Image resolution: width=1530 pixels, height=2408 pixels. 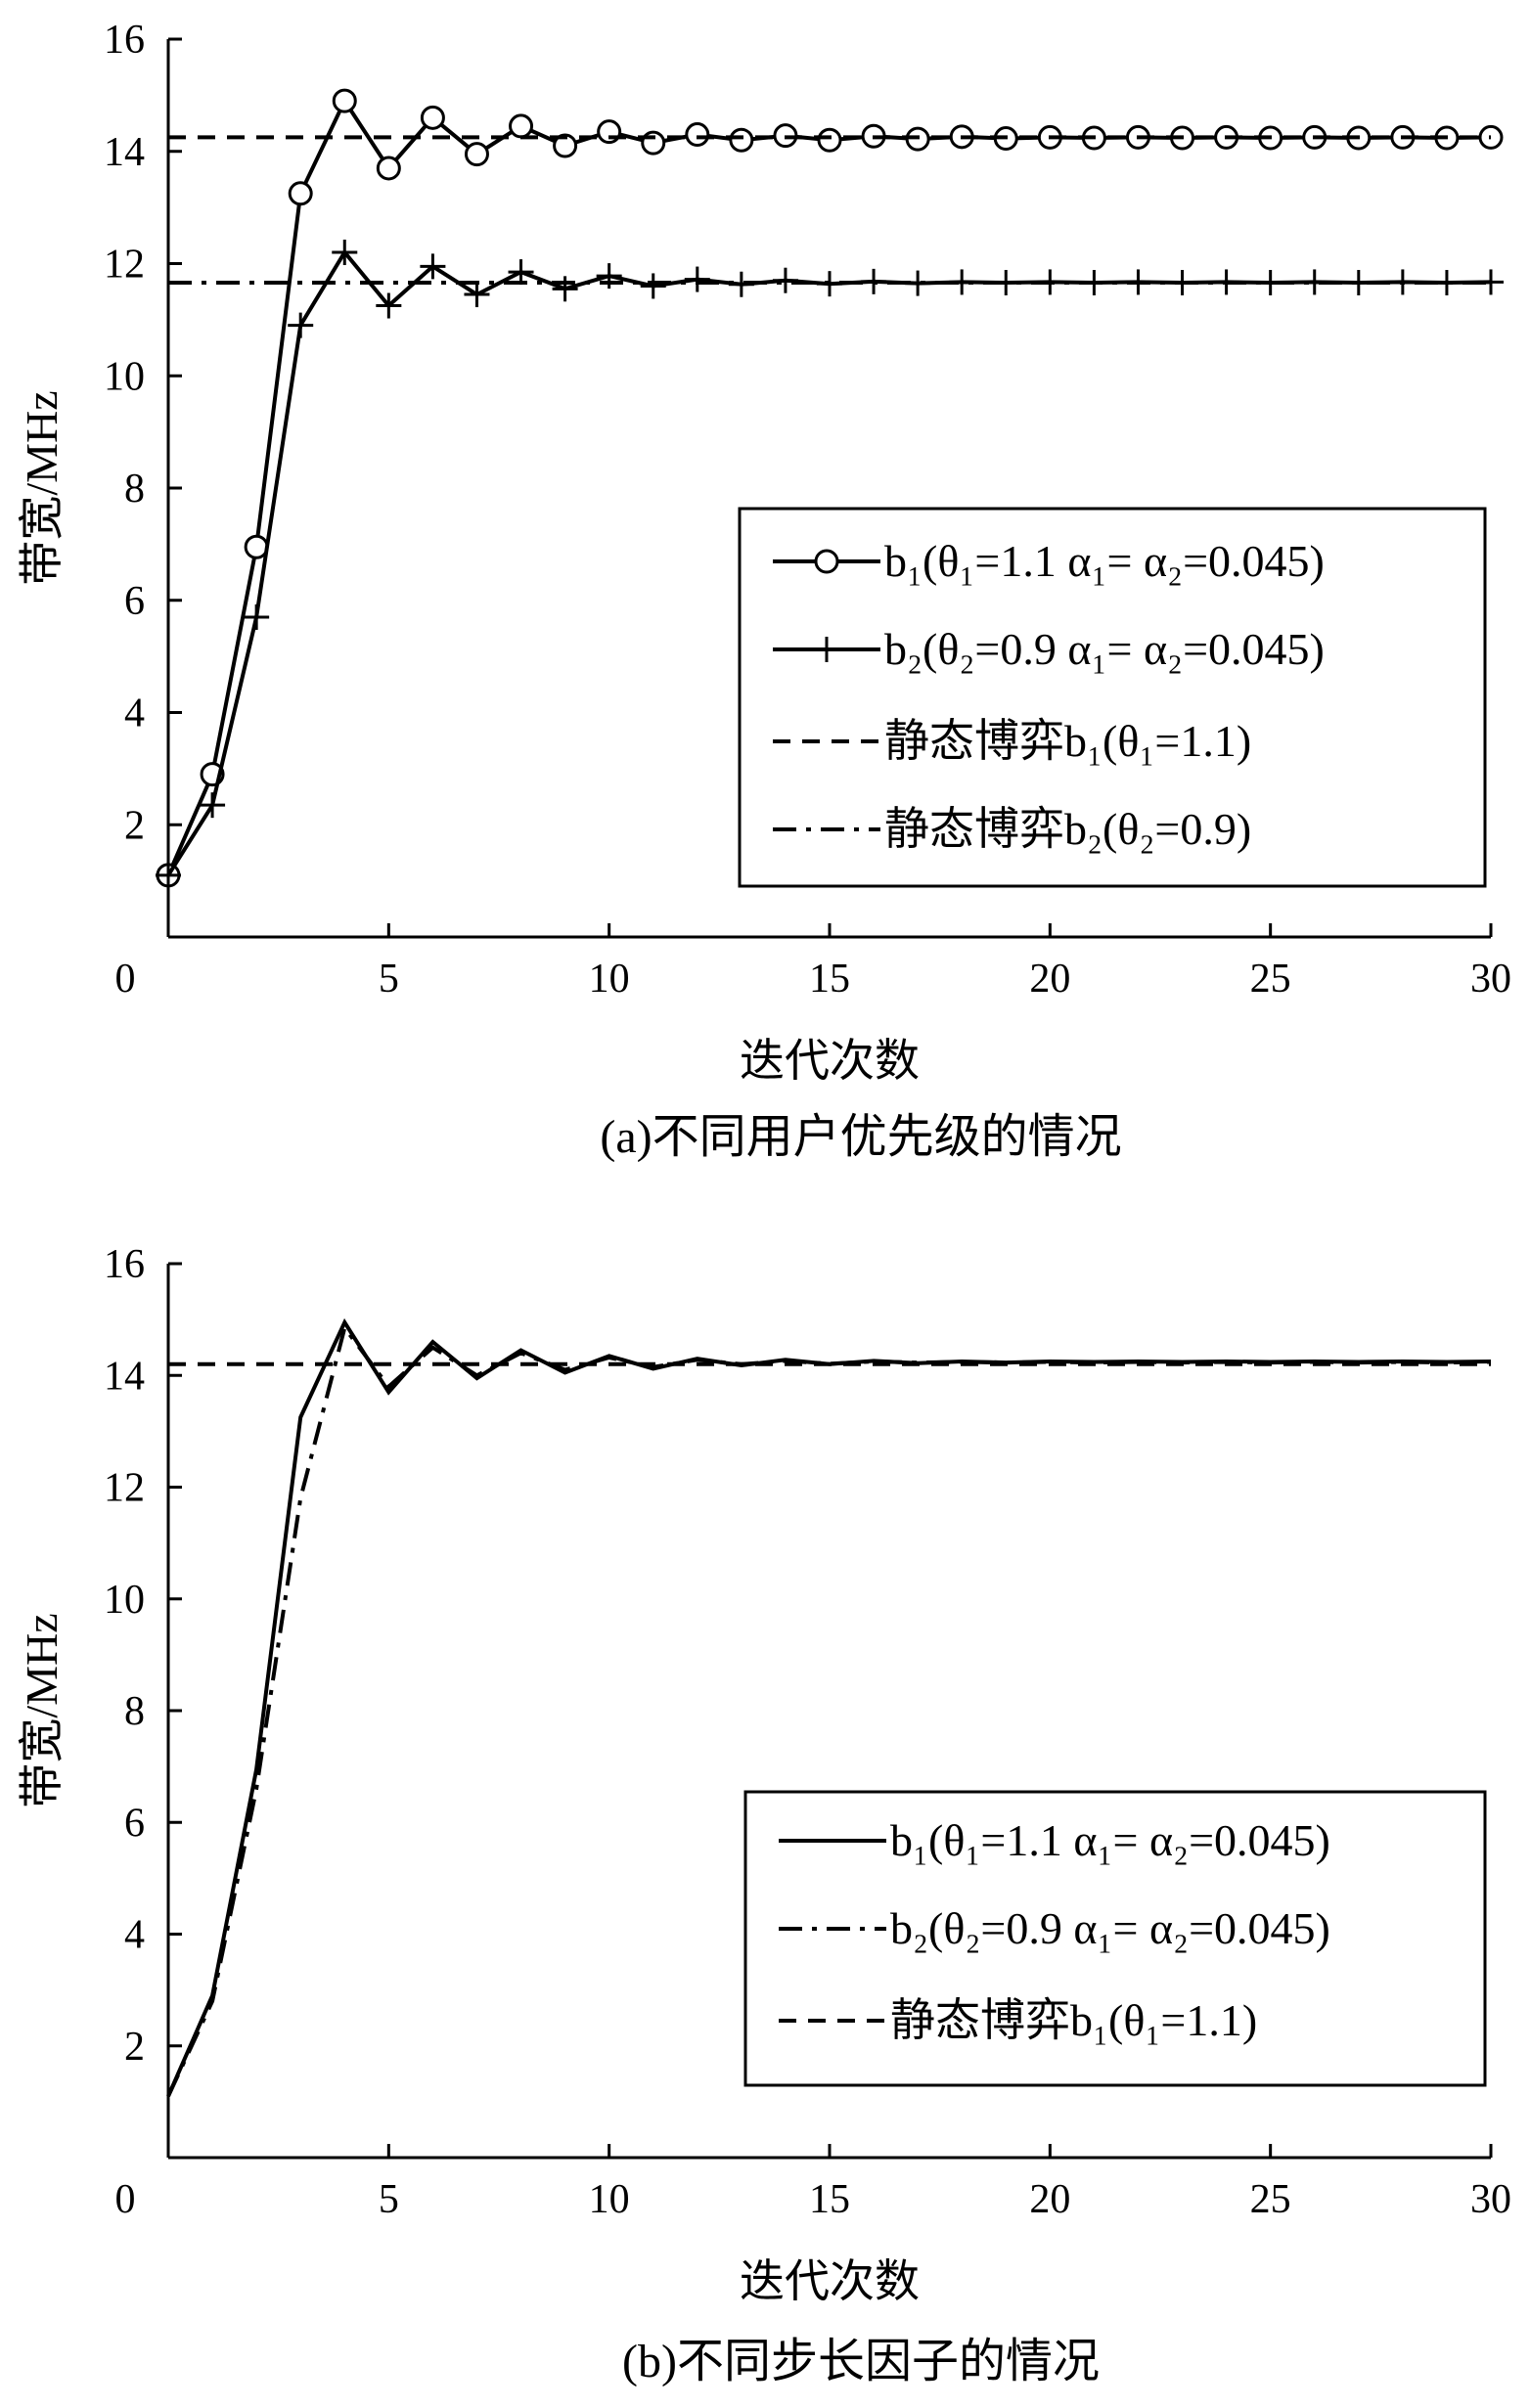 I want to click on y-tick-label-a-3: 8, so click(x=134, y=489).